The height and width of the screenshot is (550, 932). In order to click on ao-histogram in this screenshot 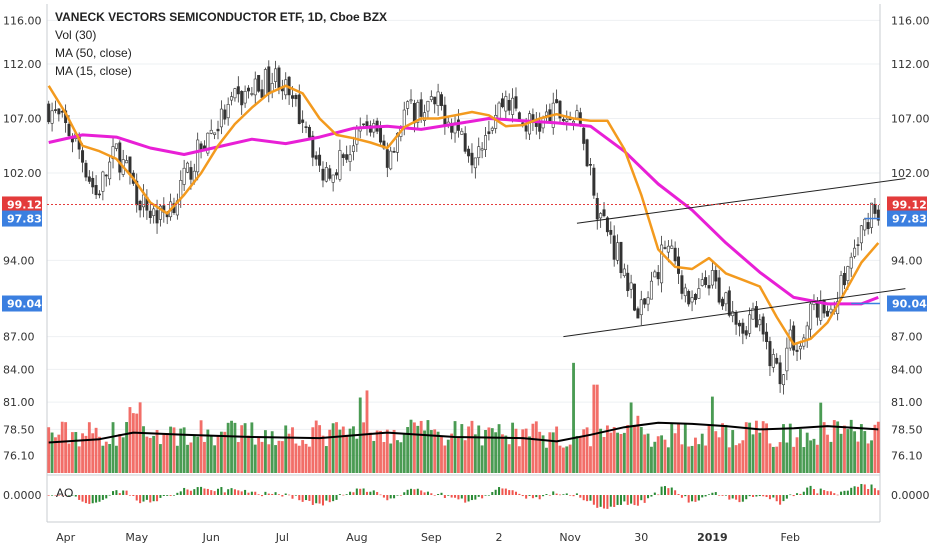, I will do `click(463, 496)`.